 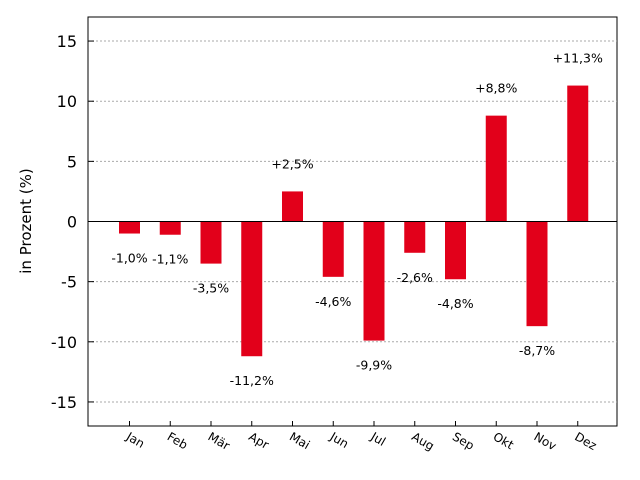 I want to click on bar-jun, so click(x=333, y=249).